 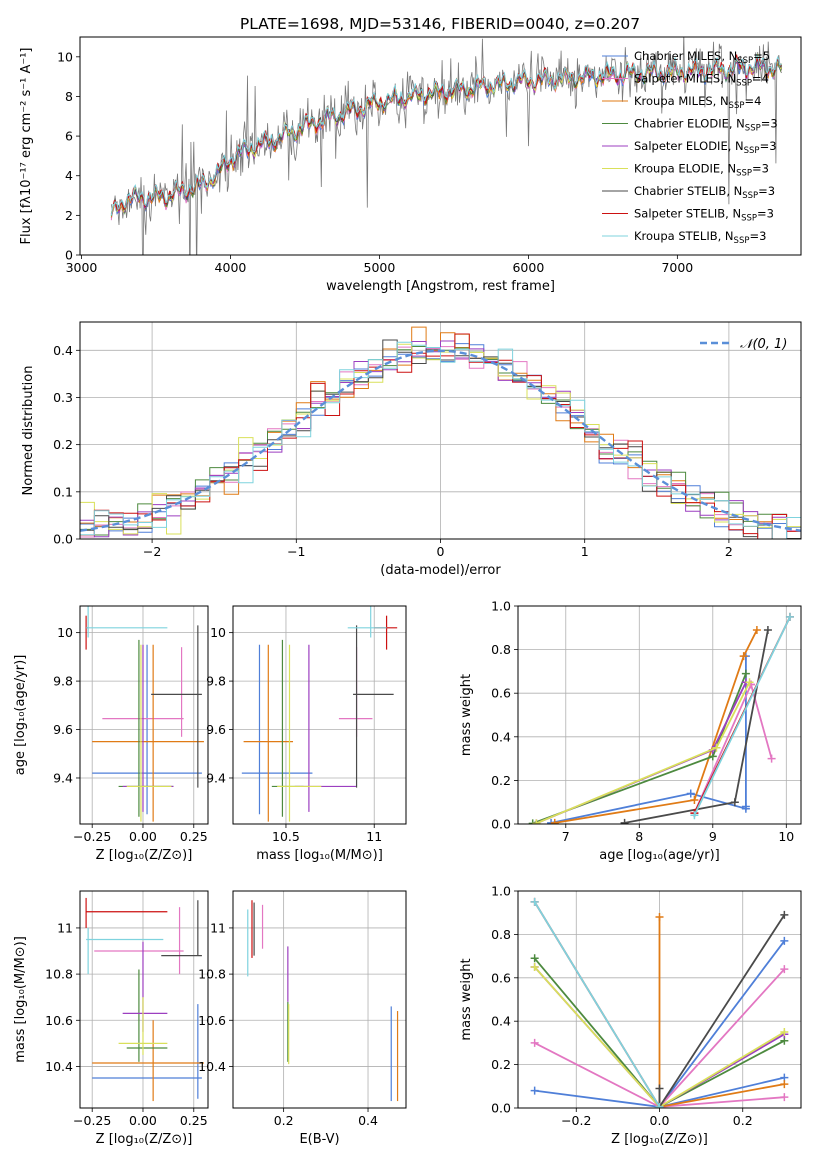 I want to click on legend-label-tail: =4, so click(x=760, y=79).